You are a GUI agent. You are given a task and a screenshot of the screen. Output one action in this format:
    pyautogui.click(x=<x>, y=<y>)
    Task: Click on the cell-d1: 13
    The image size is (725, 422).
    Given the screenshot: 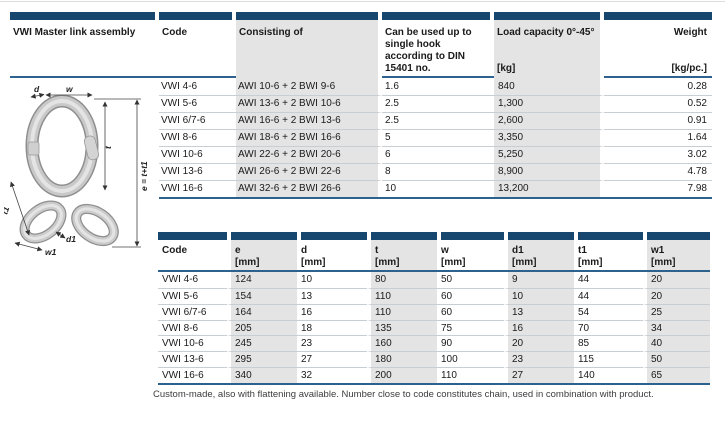 What is the action you would take?
    pyautogui.click(x=539, y=311)
    